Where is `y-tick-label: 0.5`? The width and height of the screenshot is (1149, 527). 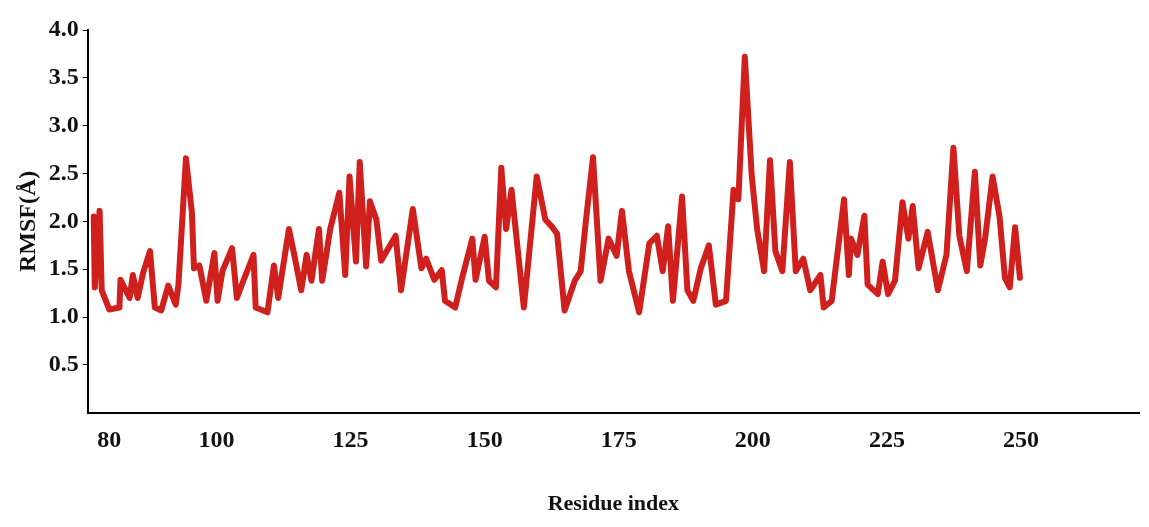 y-tick-label: 0.5 is located at coordinates (63, 363).